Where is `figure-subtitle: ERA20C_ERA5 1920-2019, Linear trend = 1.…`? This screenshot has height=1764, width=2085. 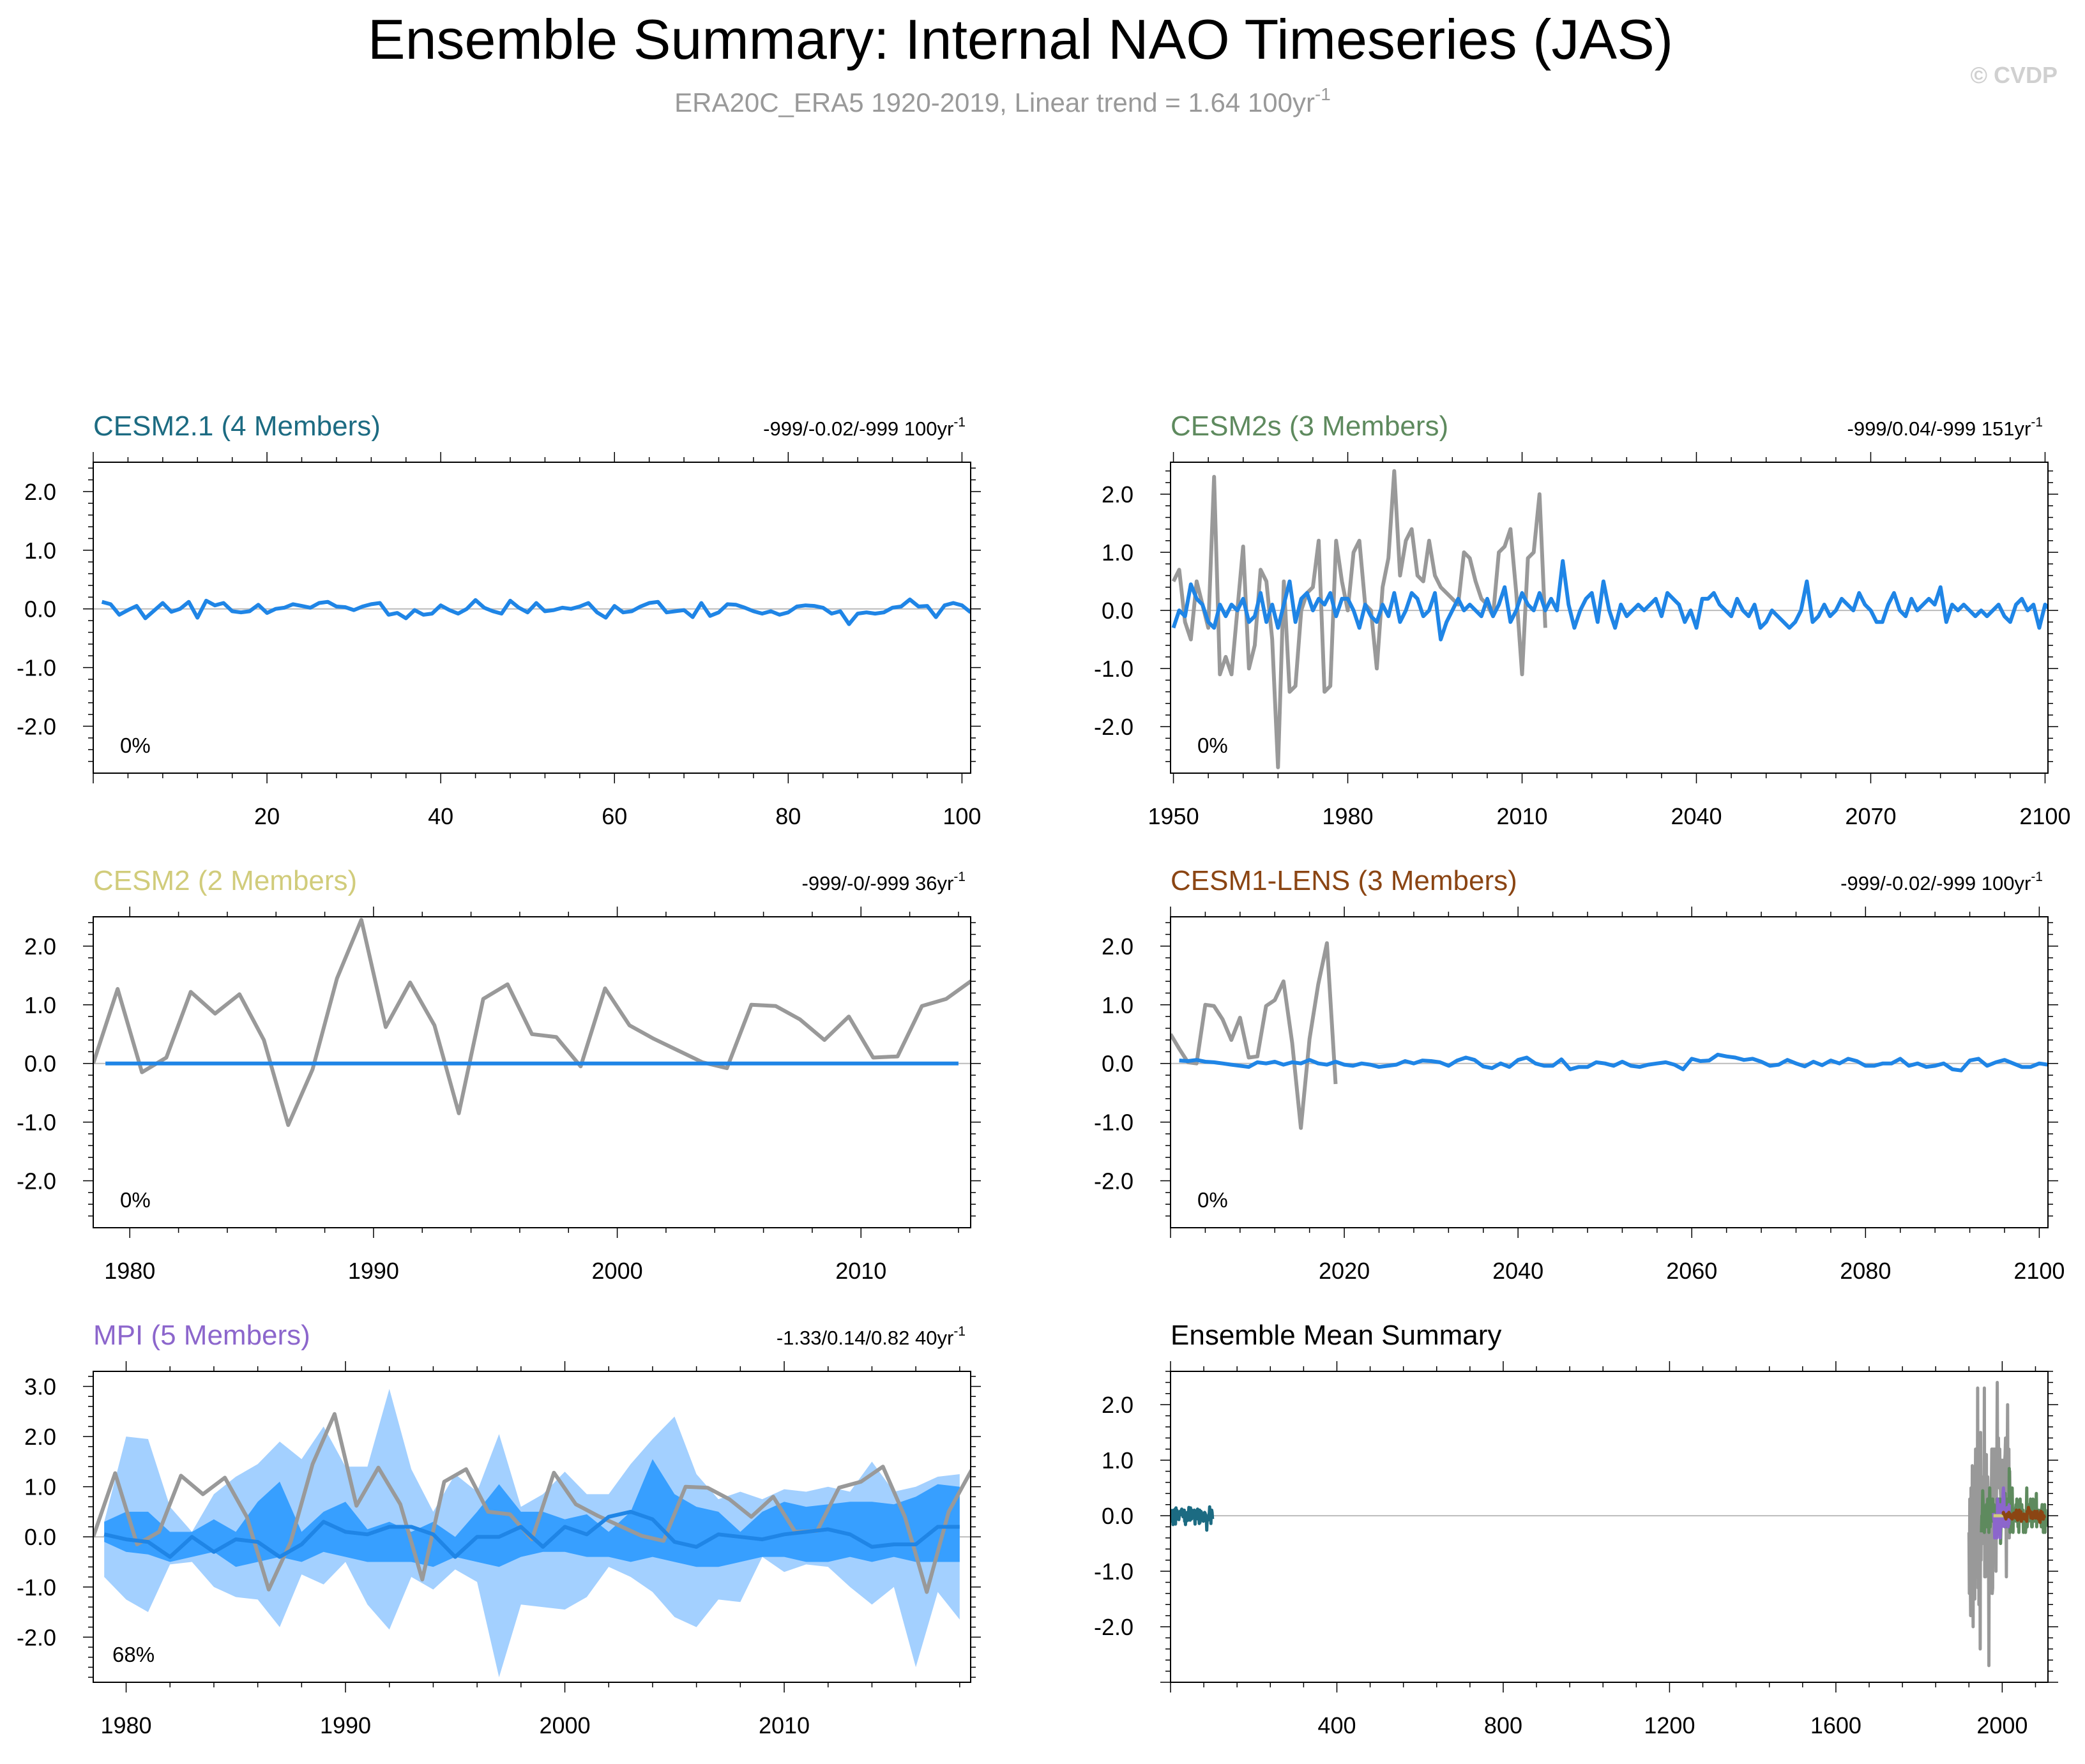
figure-subtitle: ERA20C_ERA5 1920-2019, Linear trend = 1.… is located at coordinates (1002, 100).